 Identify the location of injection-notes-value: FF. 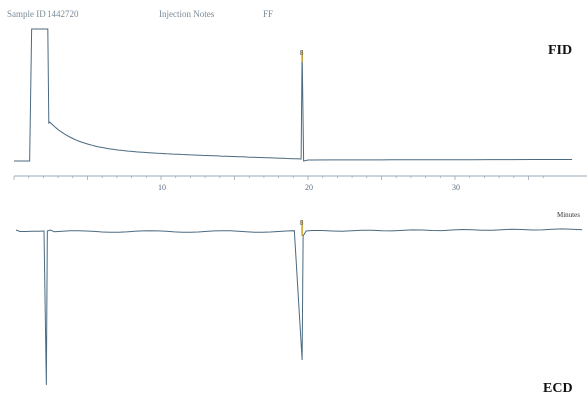
(268, 14).